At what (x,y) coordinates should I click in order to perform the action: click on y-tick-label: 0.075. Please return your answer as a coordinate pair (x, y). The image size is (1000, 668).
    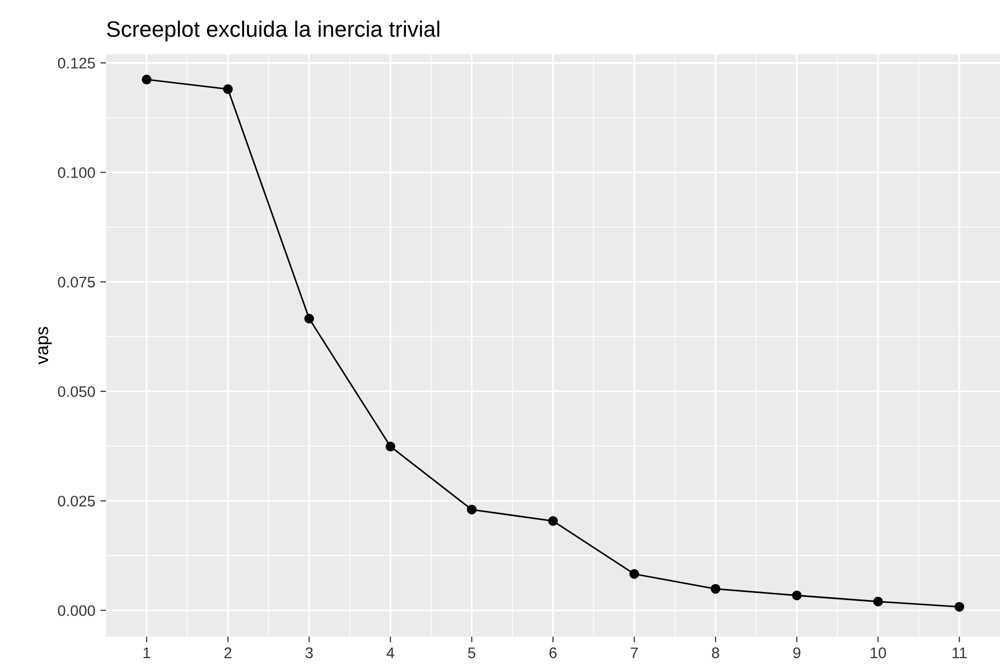
    Looking at the image, I should click on (76, 282).